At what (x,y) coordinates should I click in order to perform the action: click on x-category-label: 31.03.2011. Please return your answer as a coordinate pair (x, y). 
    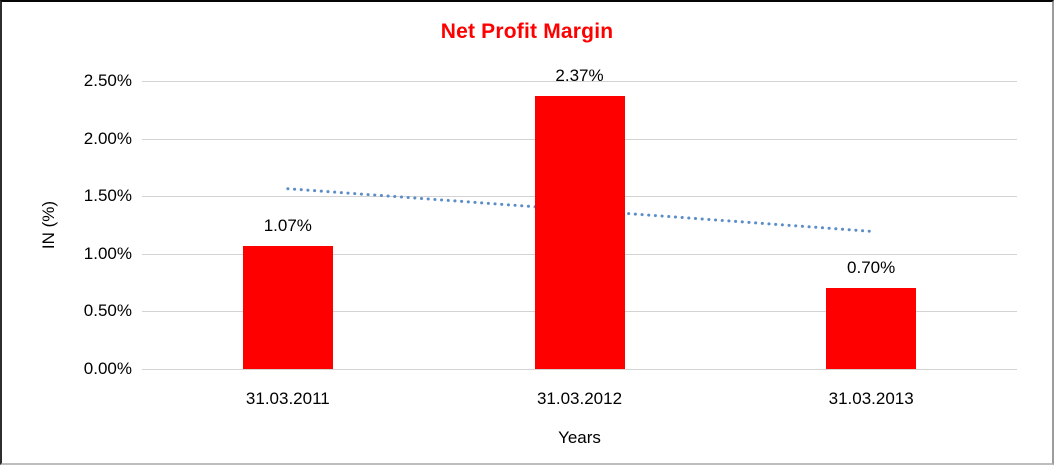
    Looking at the image, I should click on (287, 398).